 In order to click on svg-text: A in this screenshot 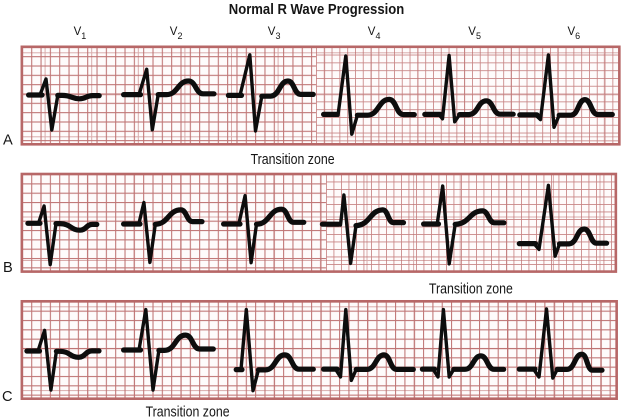, I will do `click(8, 141)`.